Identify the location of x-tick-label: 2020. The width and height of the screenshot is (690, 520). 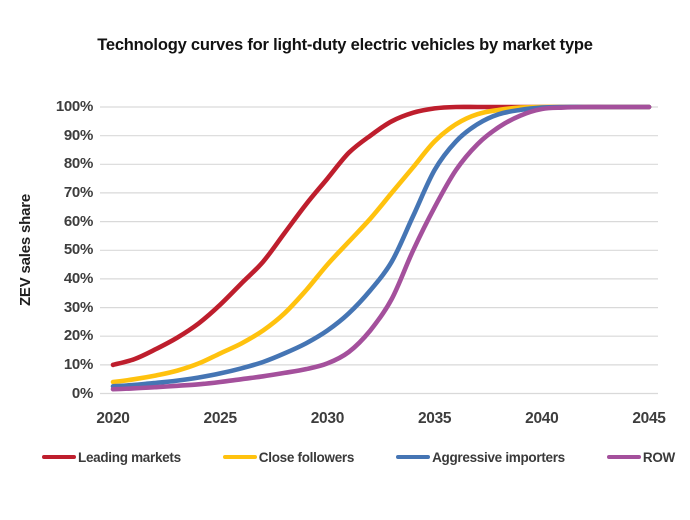
(113, 418).